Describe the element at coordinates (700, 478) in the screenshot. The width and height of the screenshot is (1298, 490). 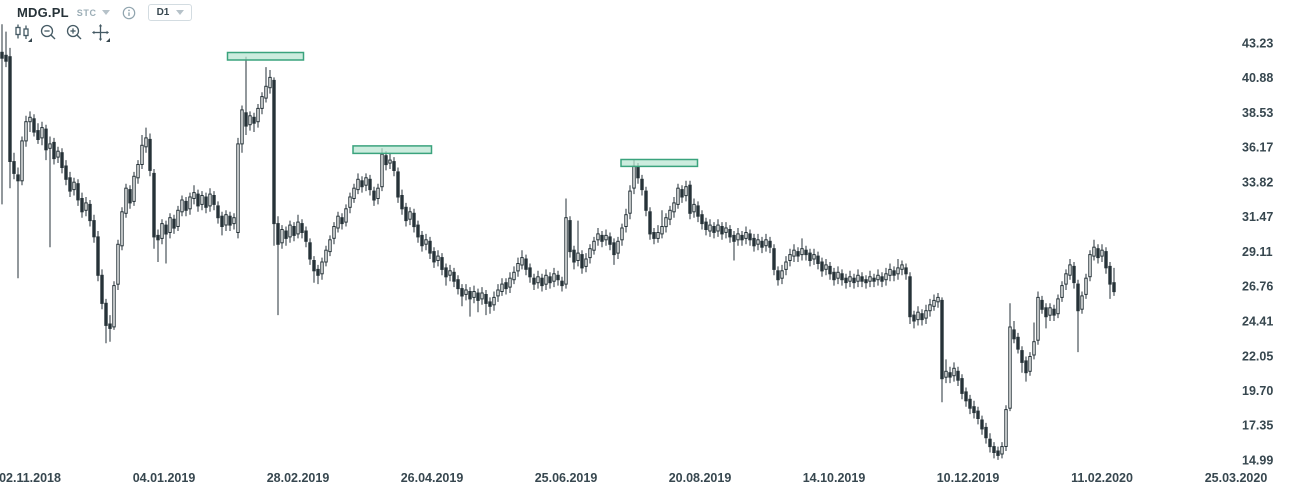
I see `x-axis-label: 20.08.2019` at that location.